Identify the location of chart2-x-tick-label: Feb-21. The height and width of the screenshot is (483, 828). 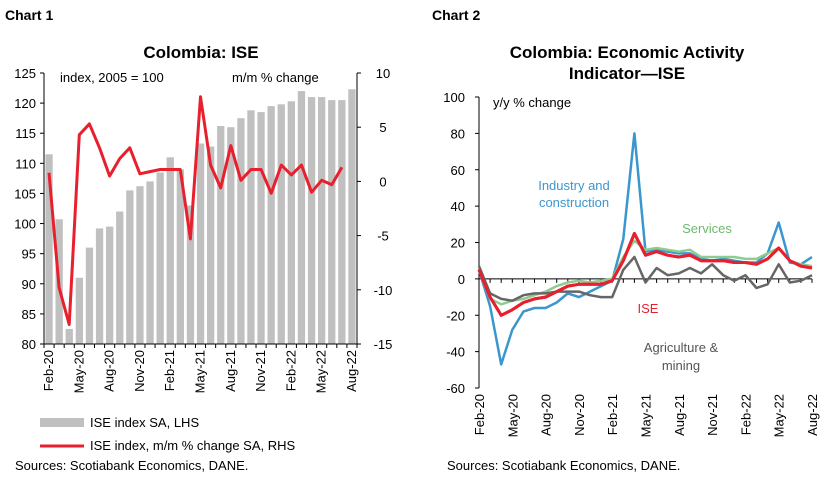
(612, 414).